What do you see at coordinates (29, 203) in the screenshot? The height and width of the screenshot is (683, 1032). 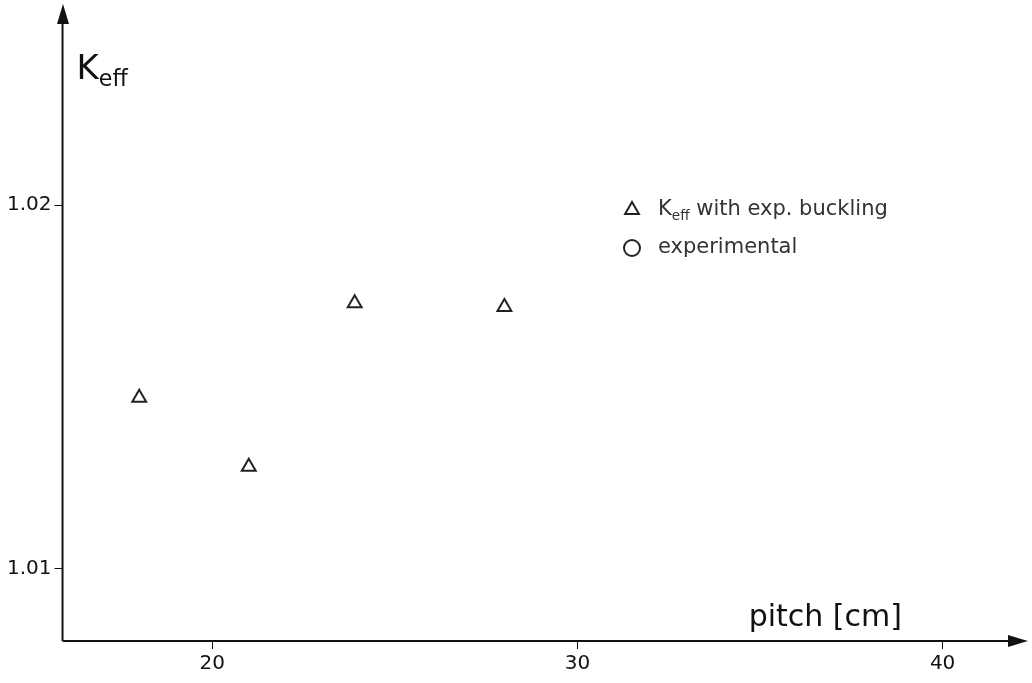 I see `y-tick-label: 1.02` at bounding box center [29, 203].